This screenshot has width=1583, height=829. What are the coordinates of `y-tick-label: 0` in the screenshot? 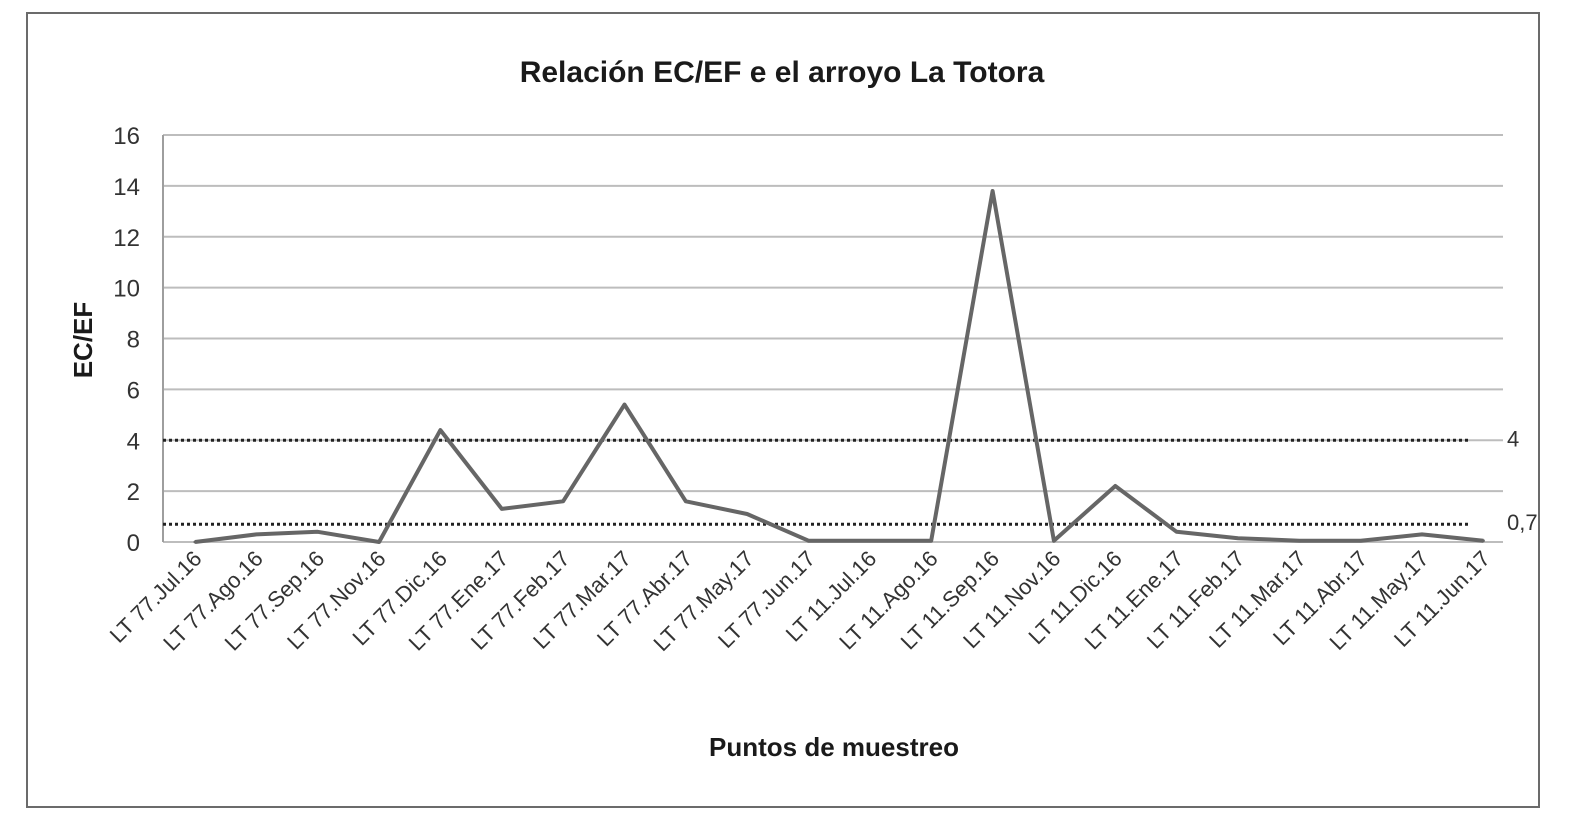 It's located at (133, 543).